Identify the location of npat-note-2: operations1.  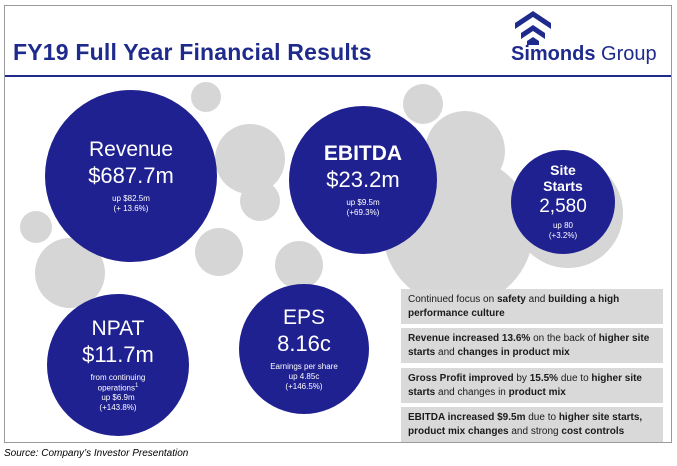
(118, 387).